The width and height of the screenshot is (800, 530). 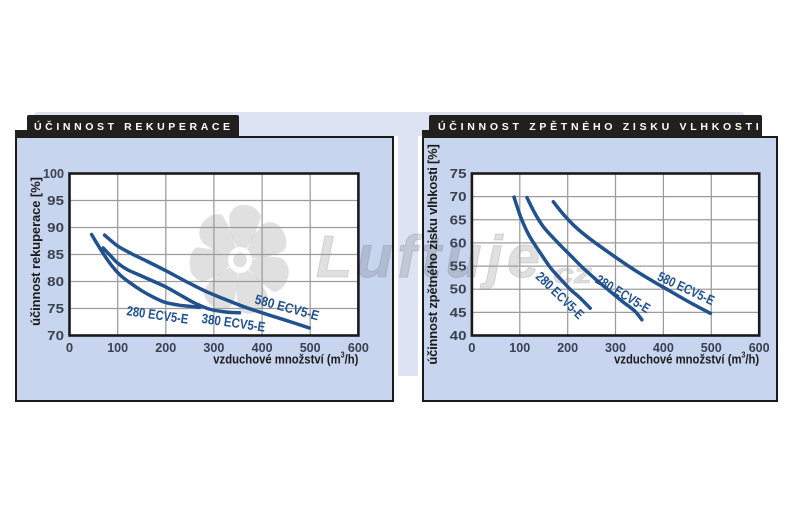 What do you see at coordinates (458, 312) in the screenshot?
I see `svg-text: 45` at bounding box center [458, 312].